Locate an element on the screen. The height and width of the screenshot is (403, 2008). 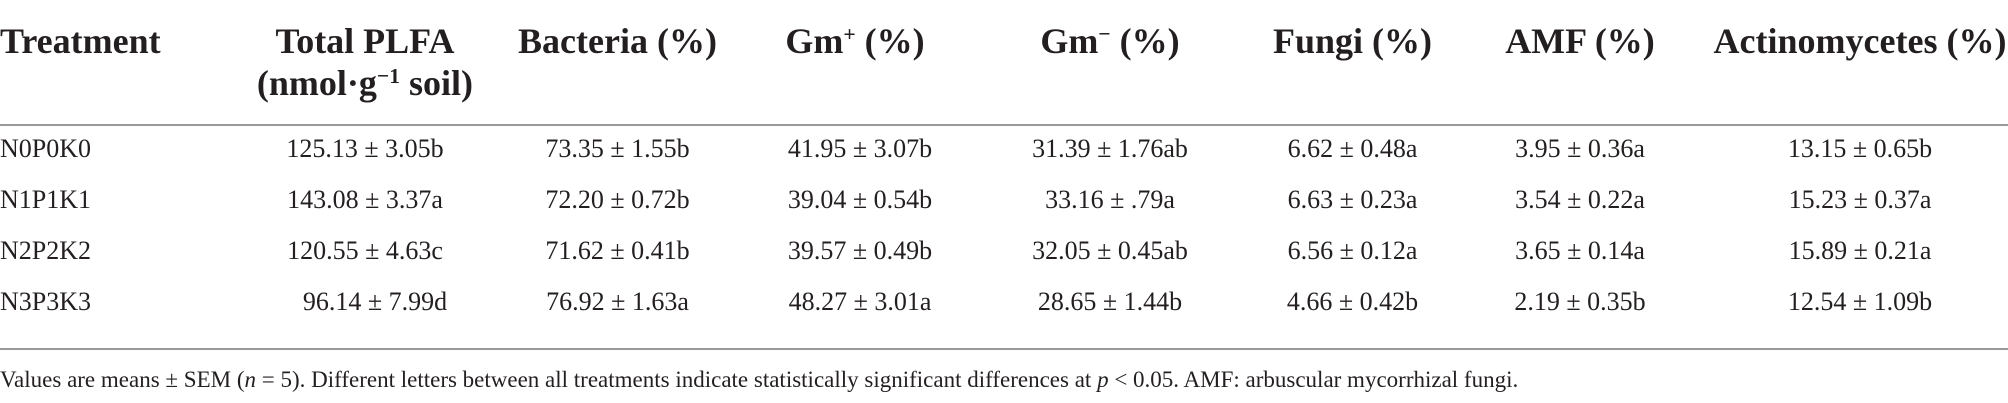
cell-fungi: 6.56 ± 0.12a is located at coordinates (1352, 250).